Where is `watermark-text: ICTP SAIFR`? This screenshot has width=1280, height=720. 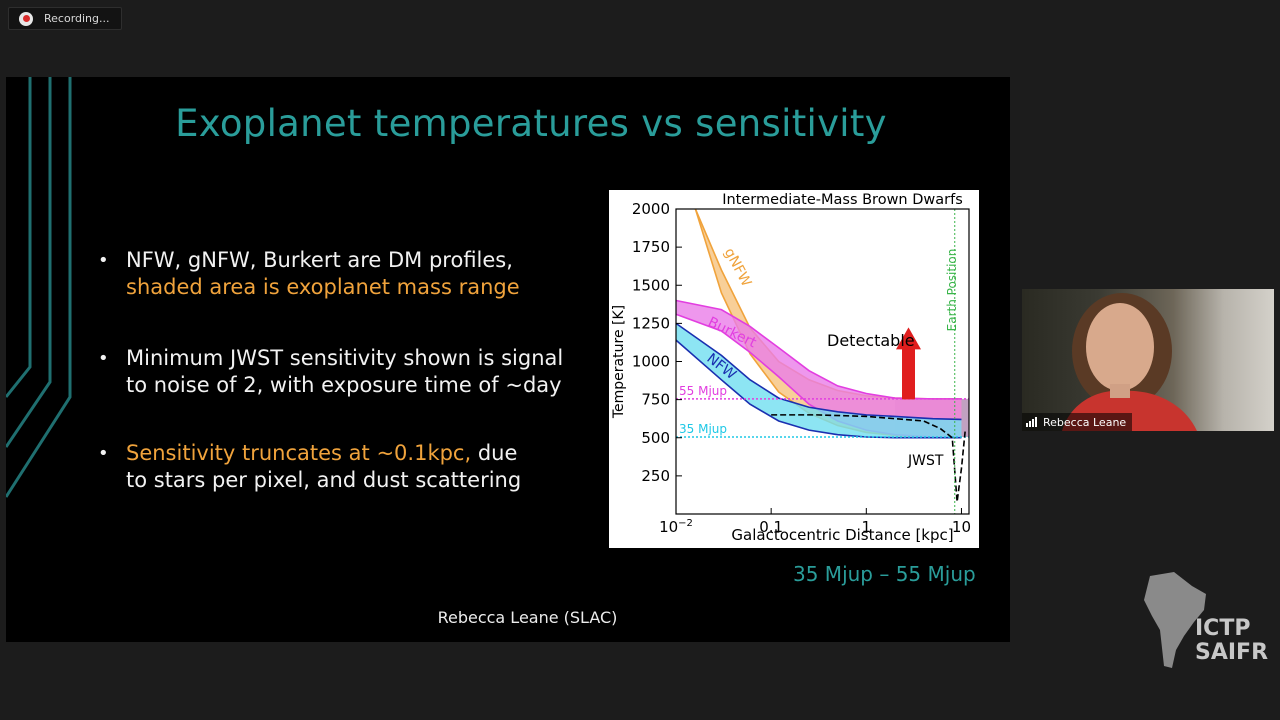
watermark-text: ICTP SAIFR is located at coordinates (1231, 641).